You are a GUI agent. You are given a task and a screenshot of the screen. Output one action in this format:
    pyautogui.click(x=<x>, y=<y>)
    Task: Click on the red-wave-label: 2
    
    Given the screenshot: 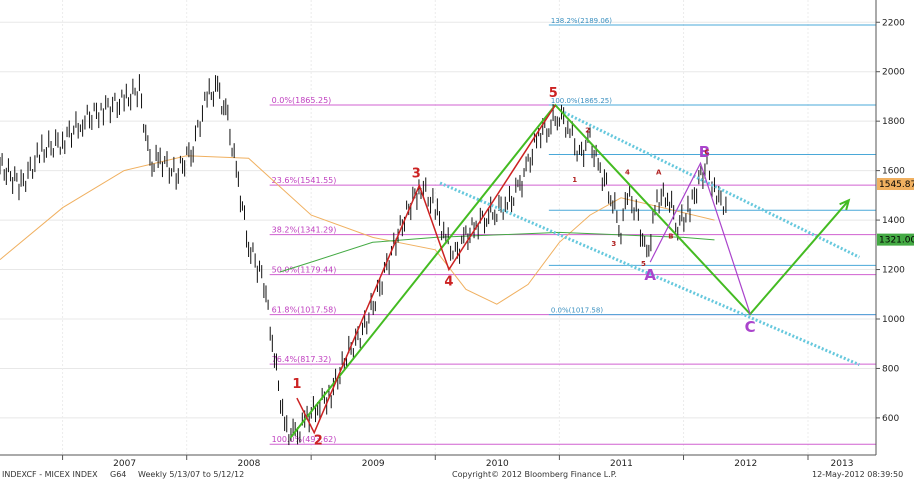 What is the action you would take?
    pyautogui.click(x=318, y=441)
    